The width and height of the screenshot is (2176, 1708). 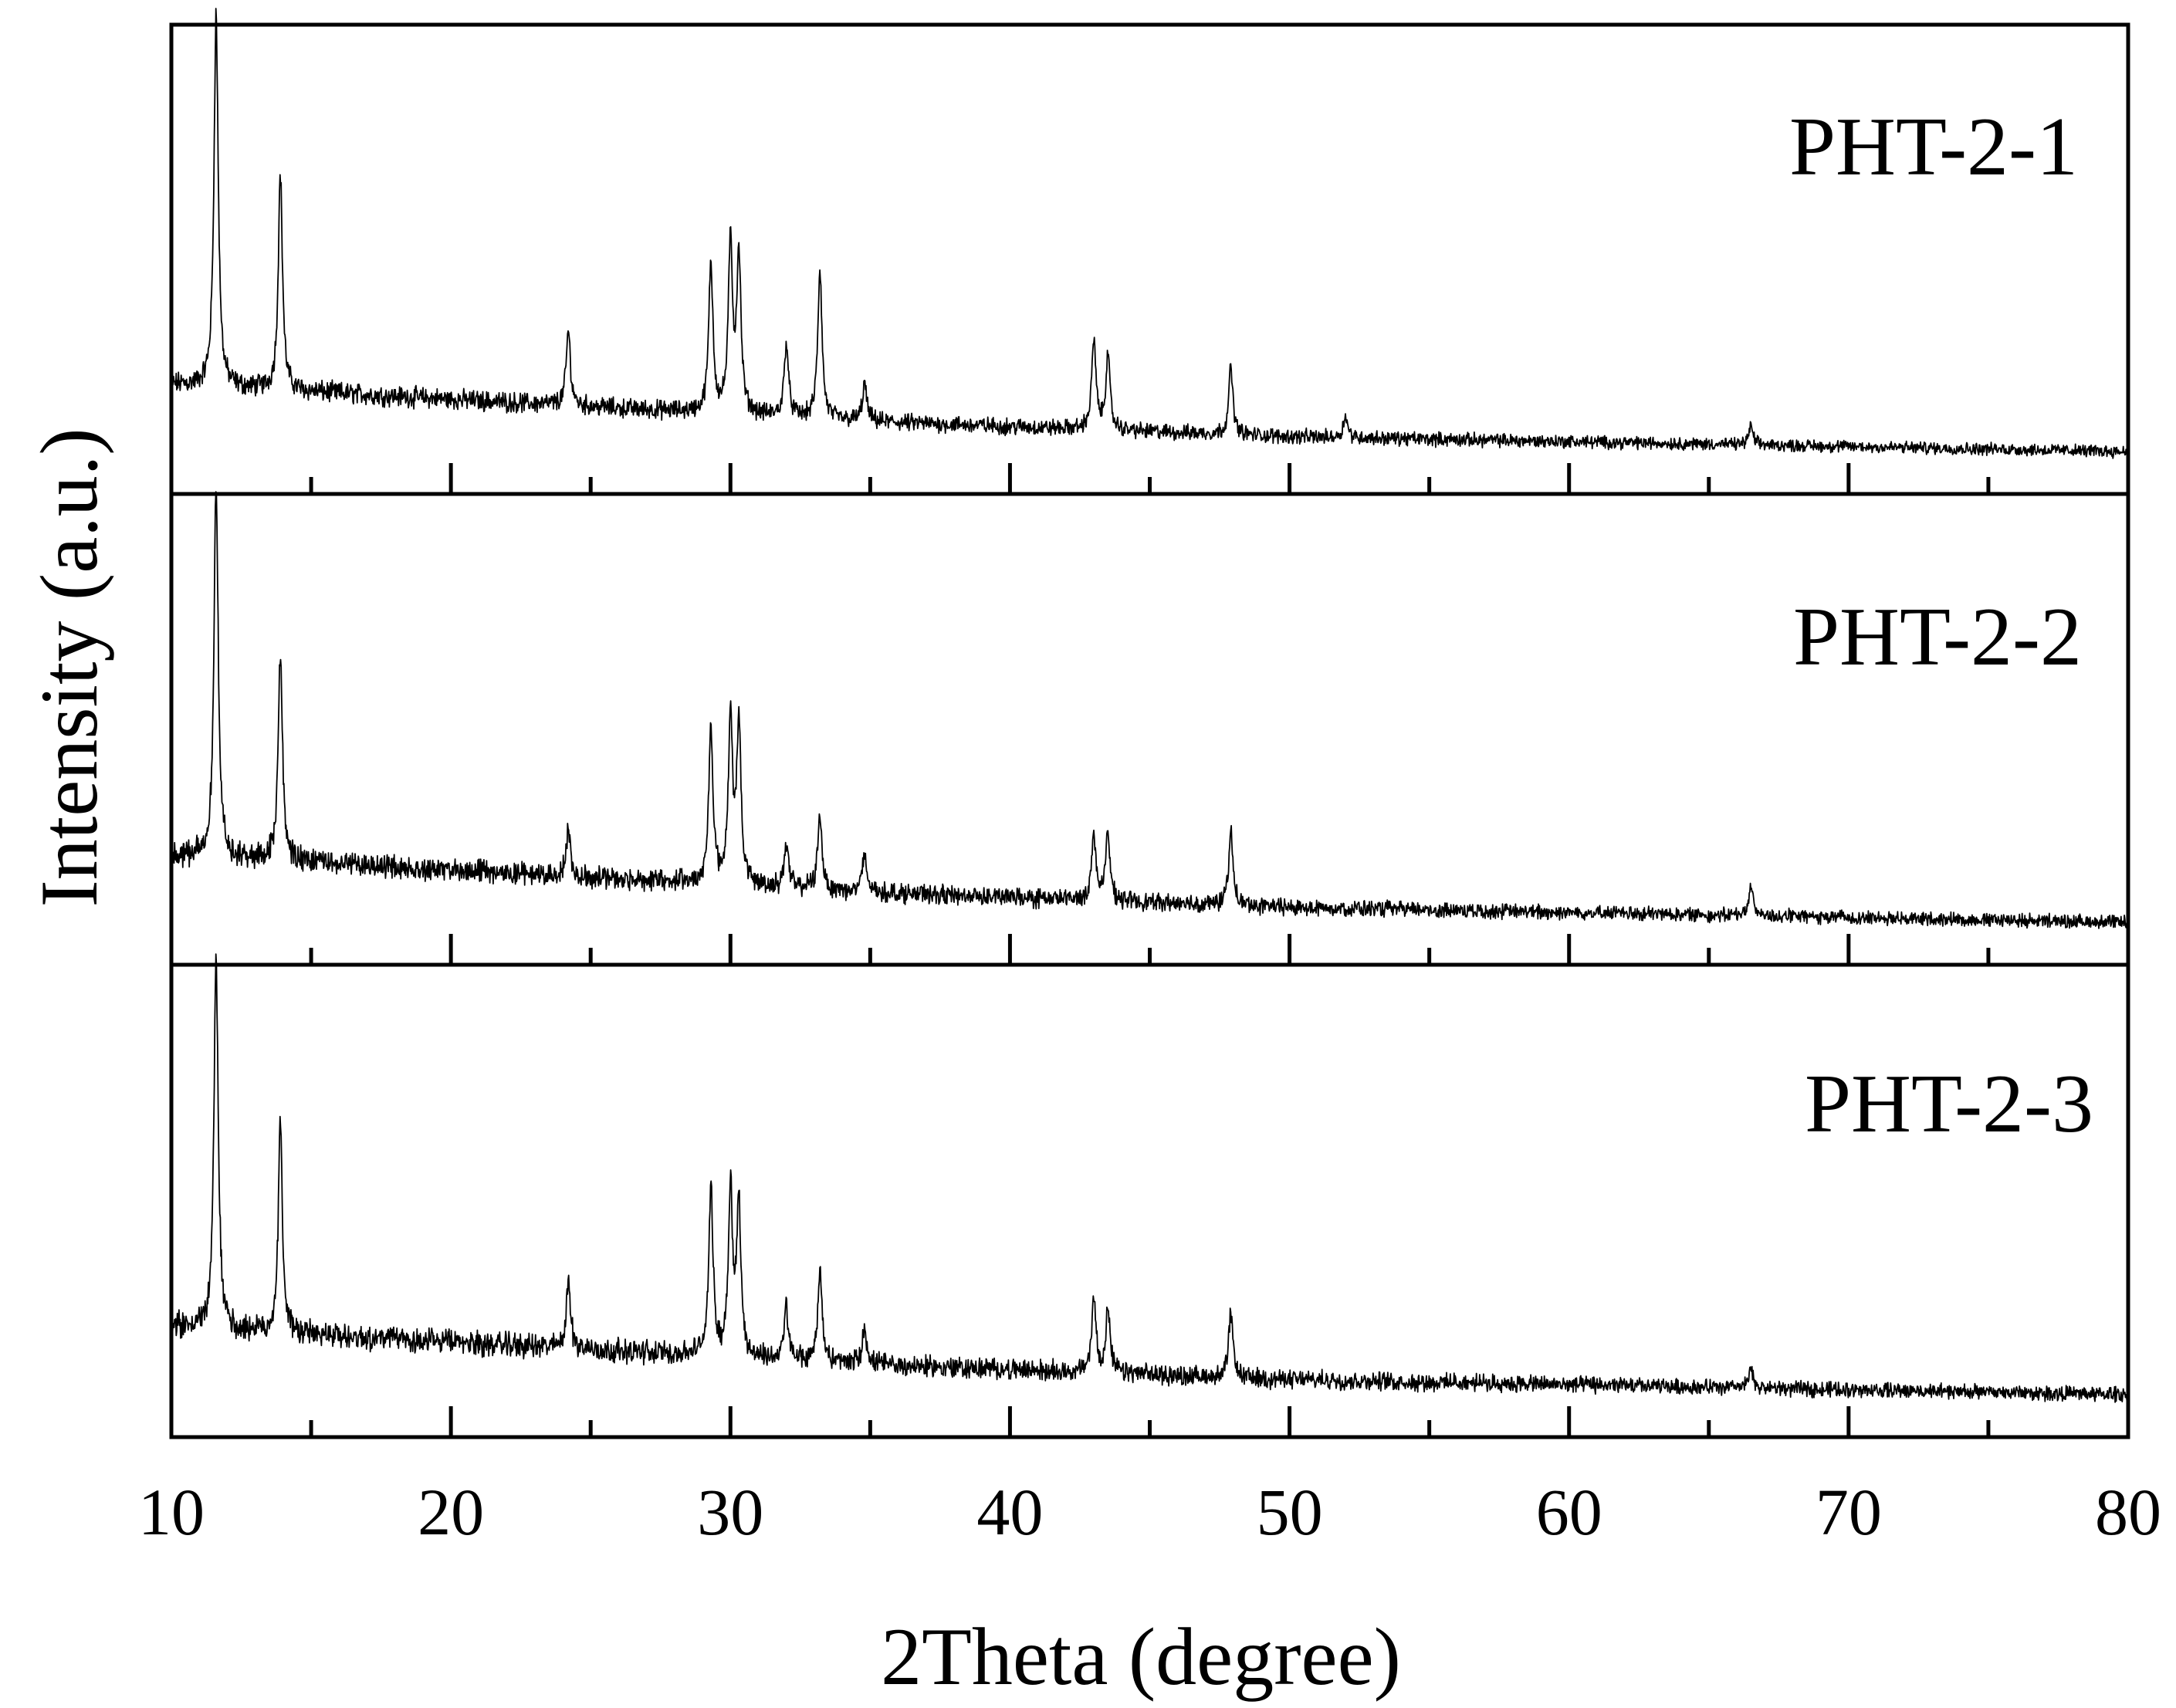 What do you see at coordinates (1933, 147) in the screenshot?
I see `panel-label: PHT-2-1` at bounding box center [1933, 147].